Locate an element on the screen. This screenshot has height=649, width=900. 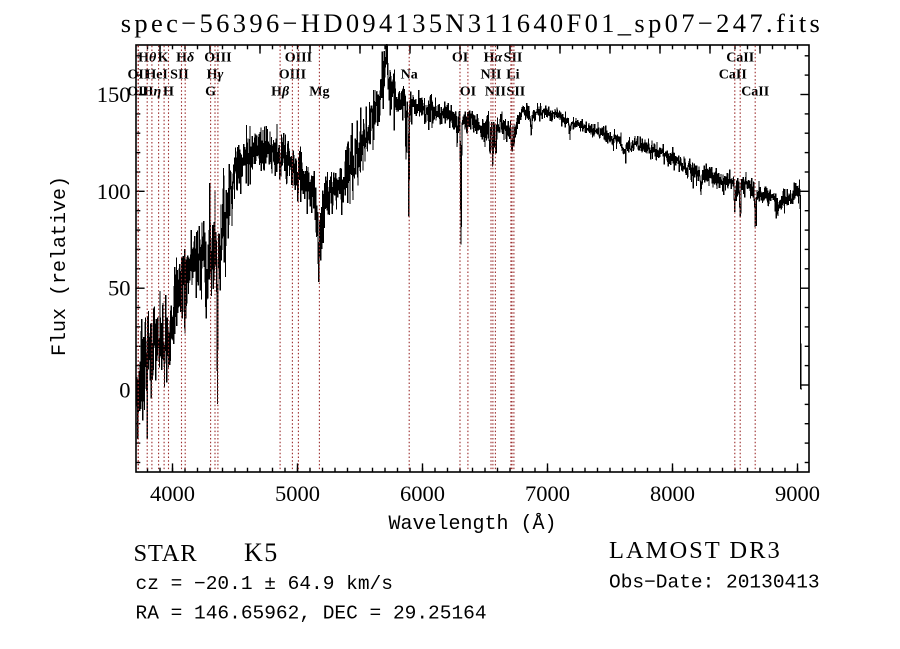
svg-text: 7000 is located at coordinates (547, 493).